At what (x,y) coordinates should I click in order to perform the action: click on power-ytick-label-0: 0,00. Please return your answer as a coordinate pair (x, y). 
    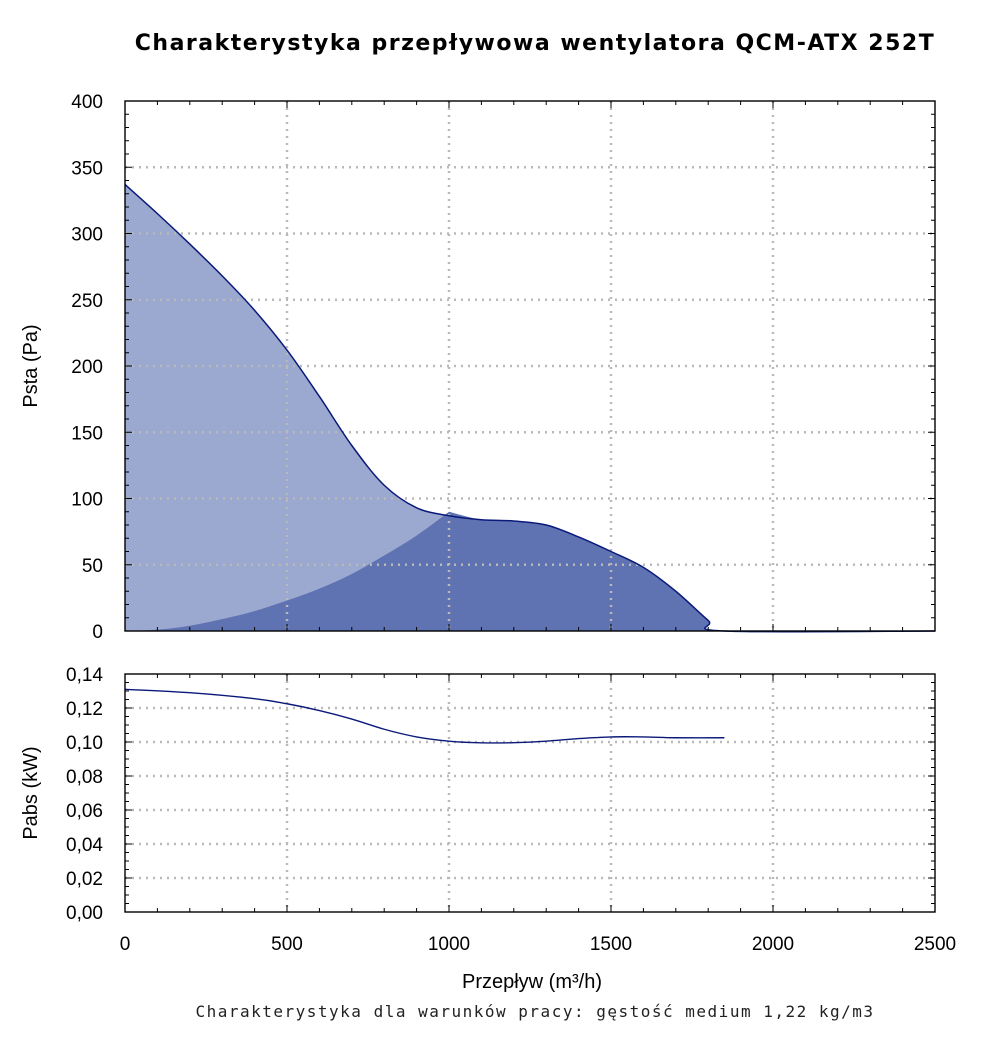
    Looking at the image, I should click on (84, 913).